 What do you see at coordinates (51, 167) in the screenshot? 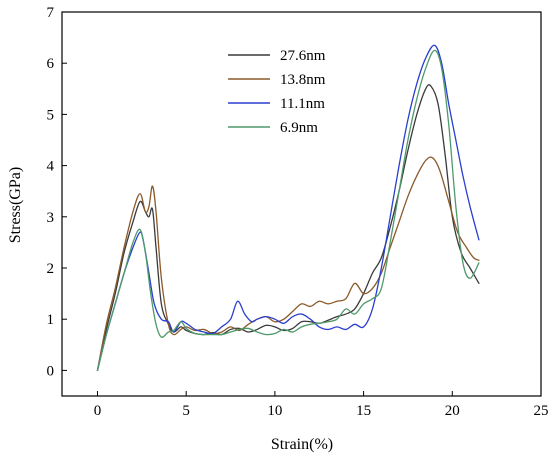
I see `y-tick-label: 4` at bounding box center [51, 167].